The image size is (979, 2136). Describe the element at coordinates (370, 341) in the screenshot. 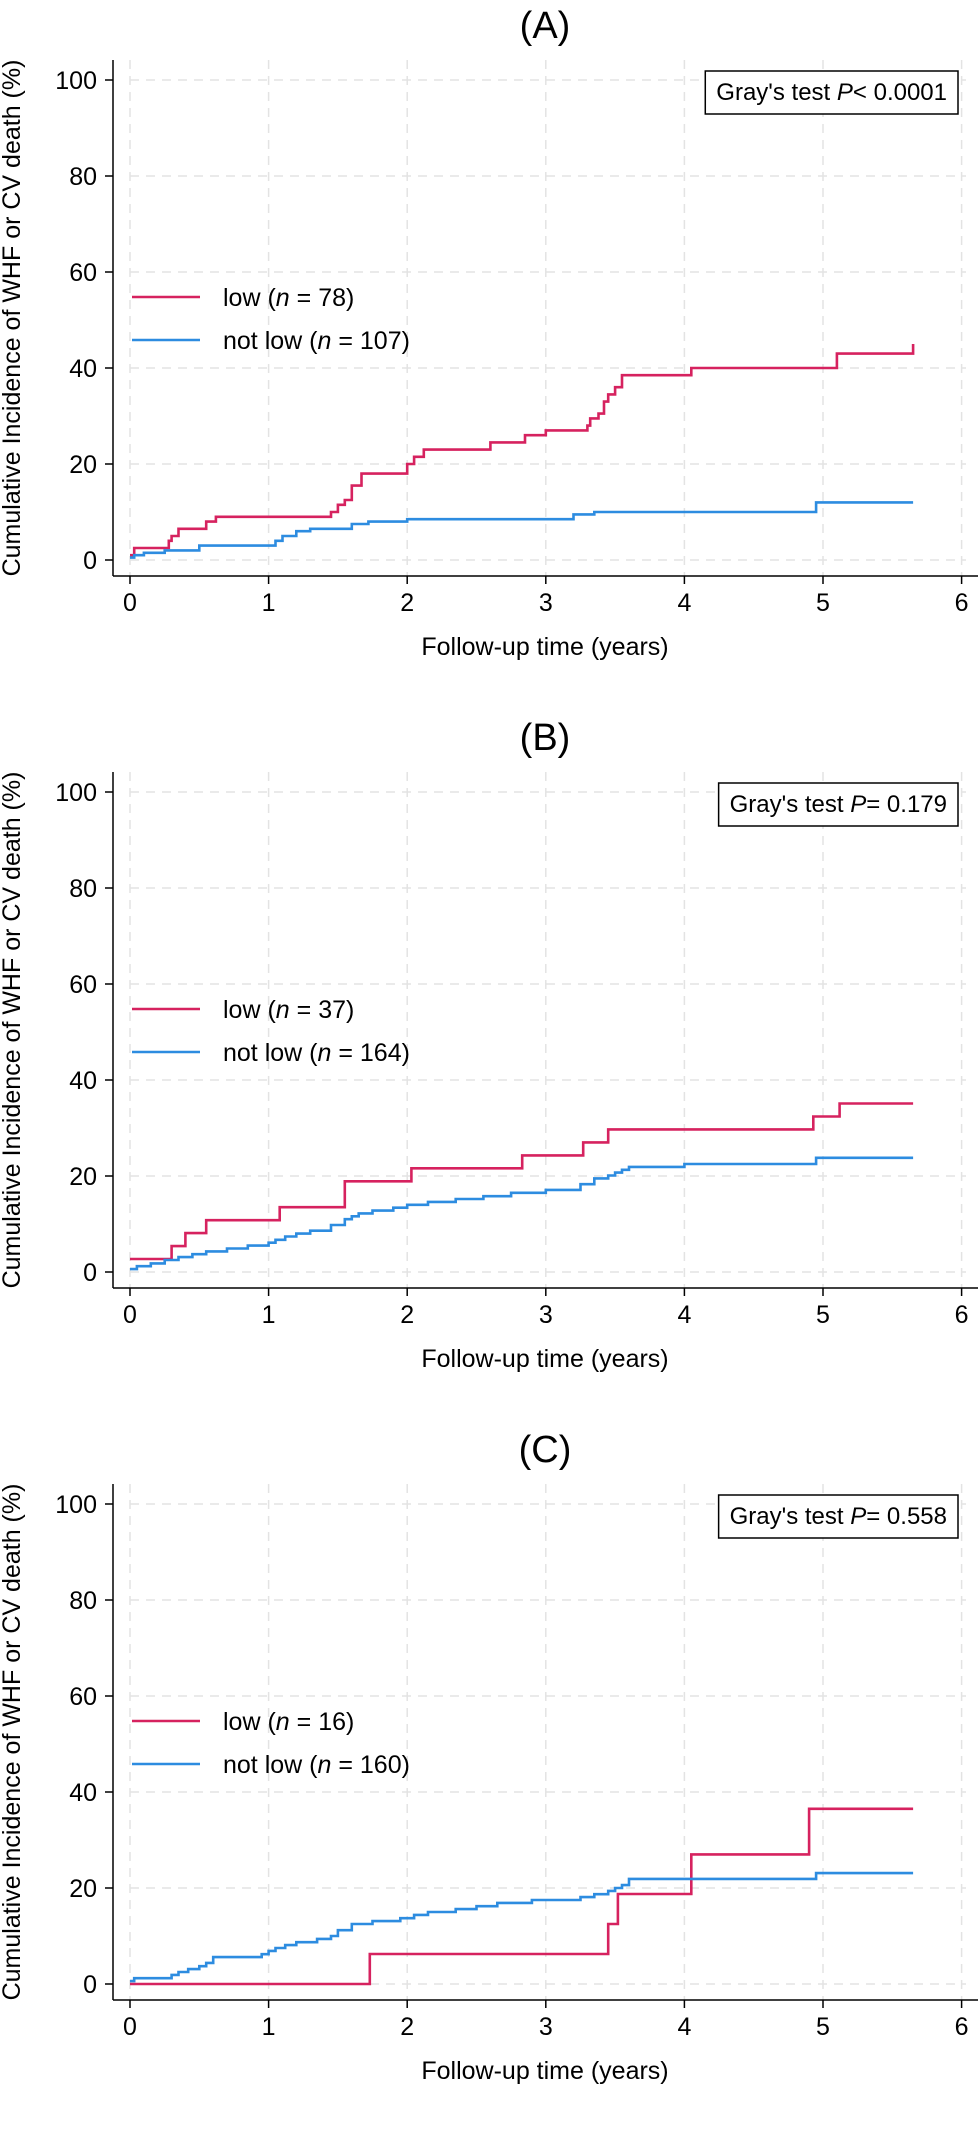

I see `legend-count: = 107)` at that location.